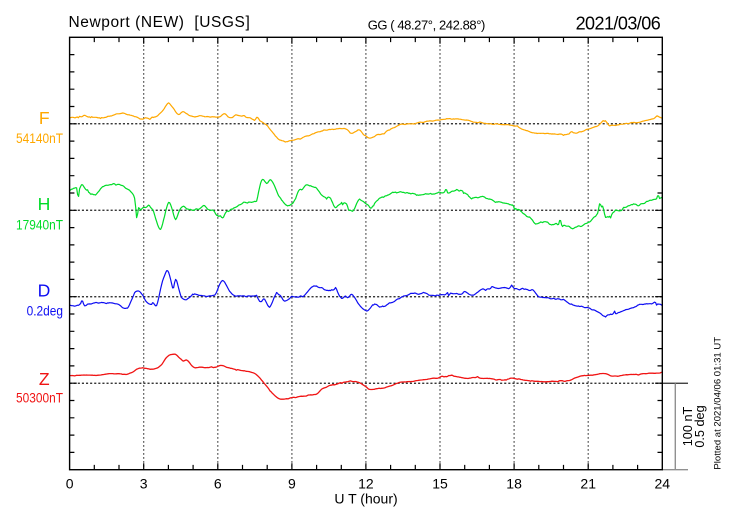  Describe the element at coordinates (70, 484) in the screenshot. I see `svg-text: 0` at that location.